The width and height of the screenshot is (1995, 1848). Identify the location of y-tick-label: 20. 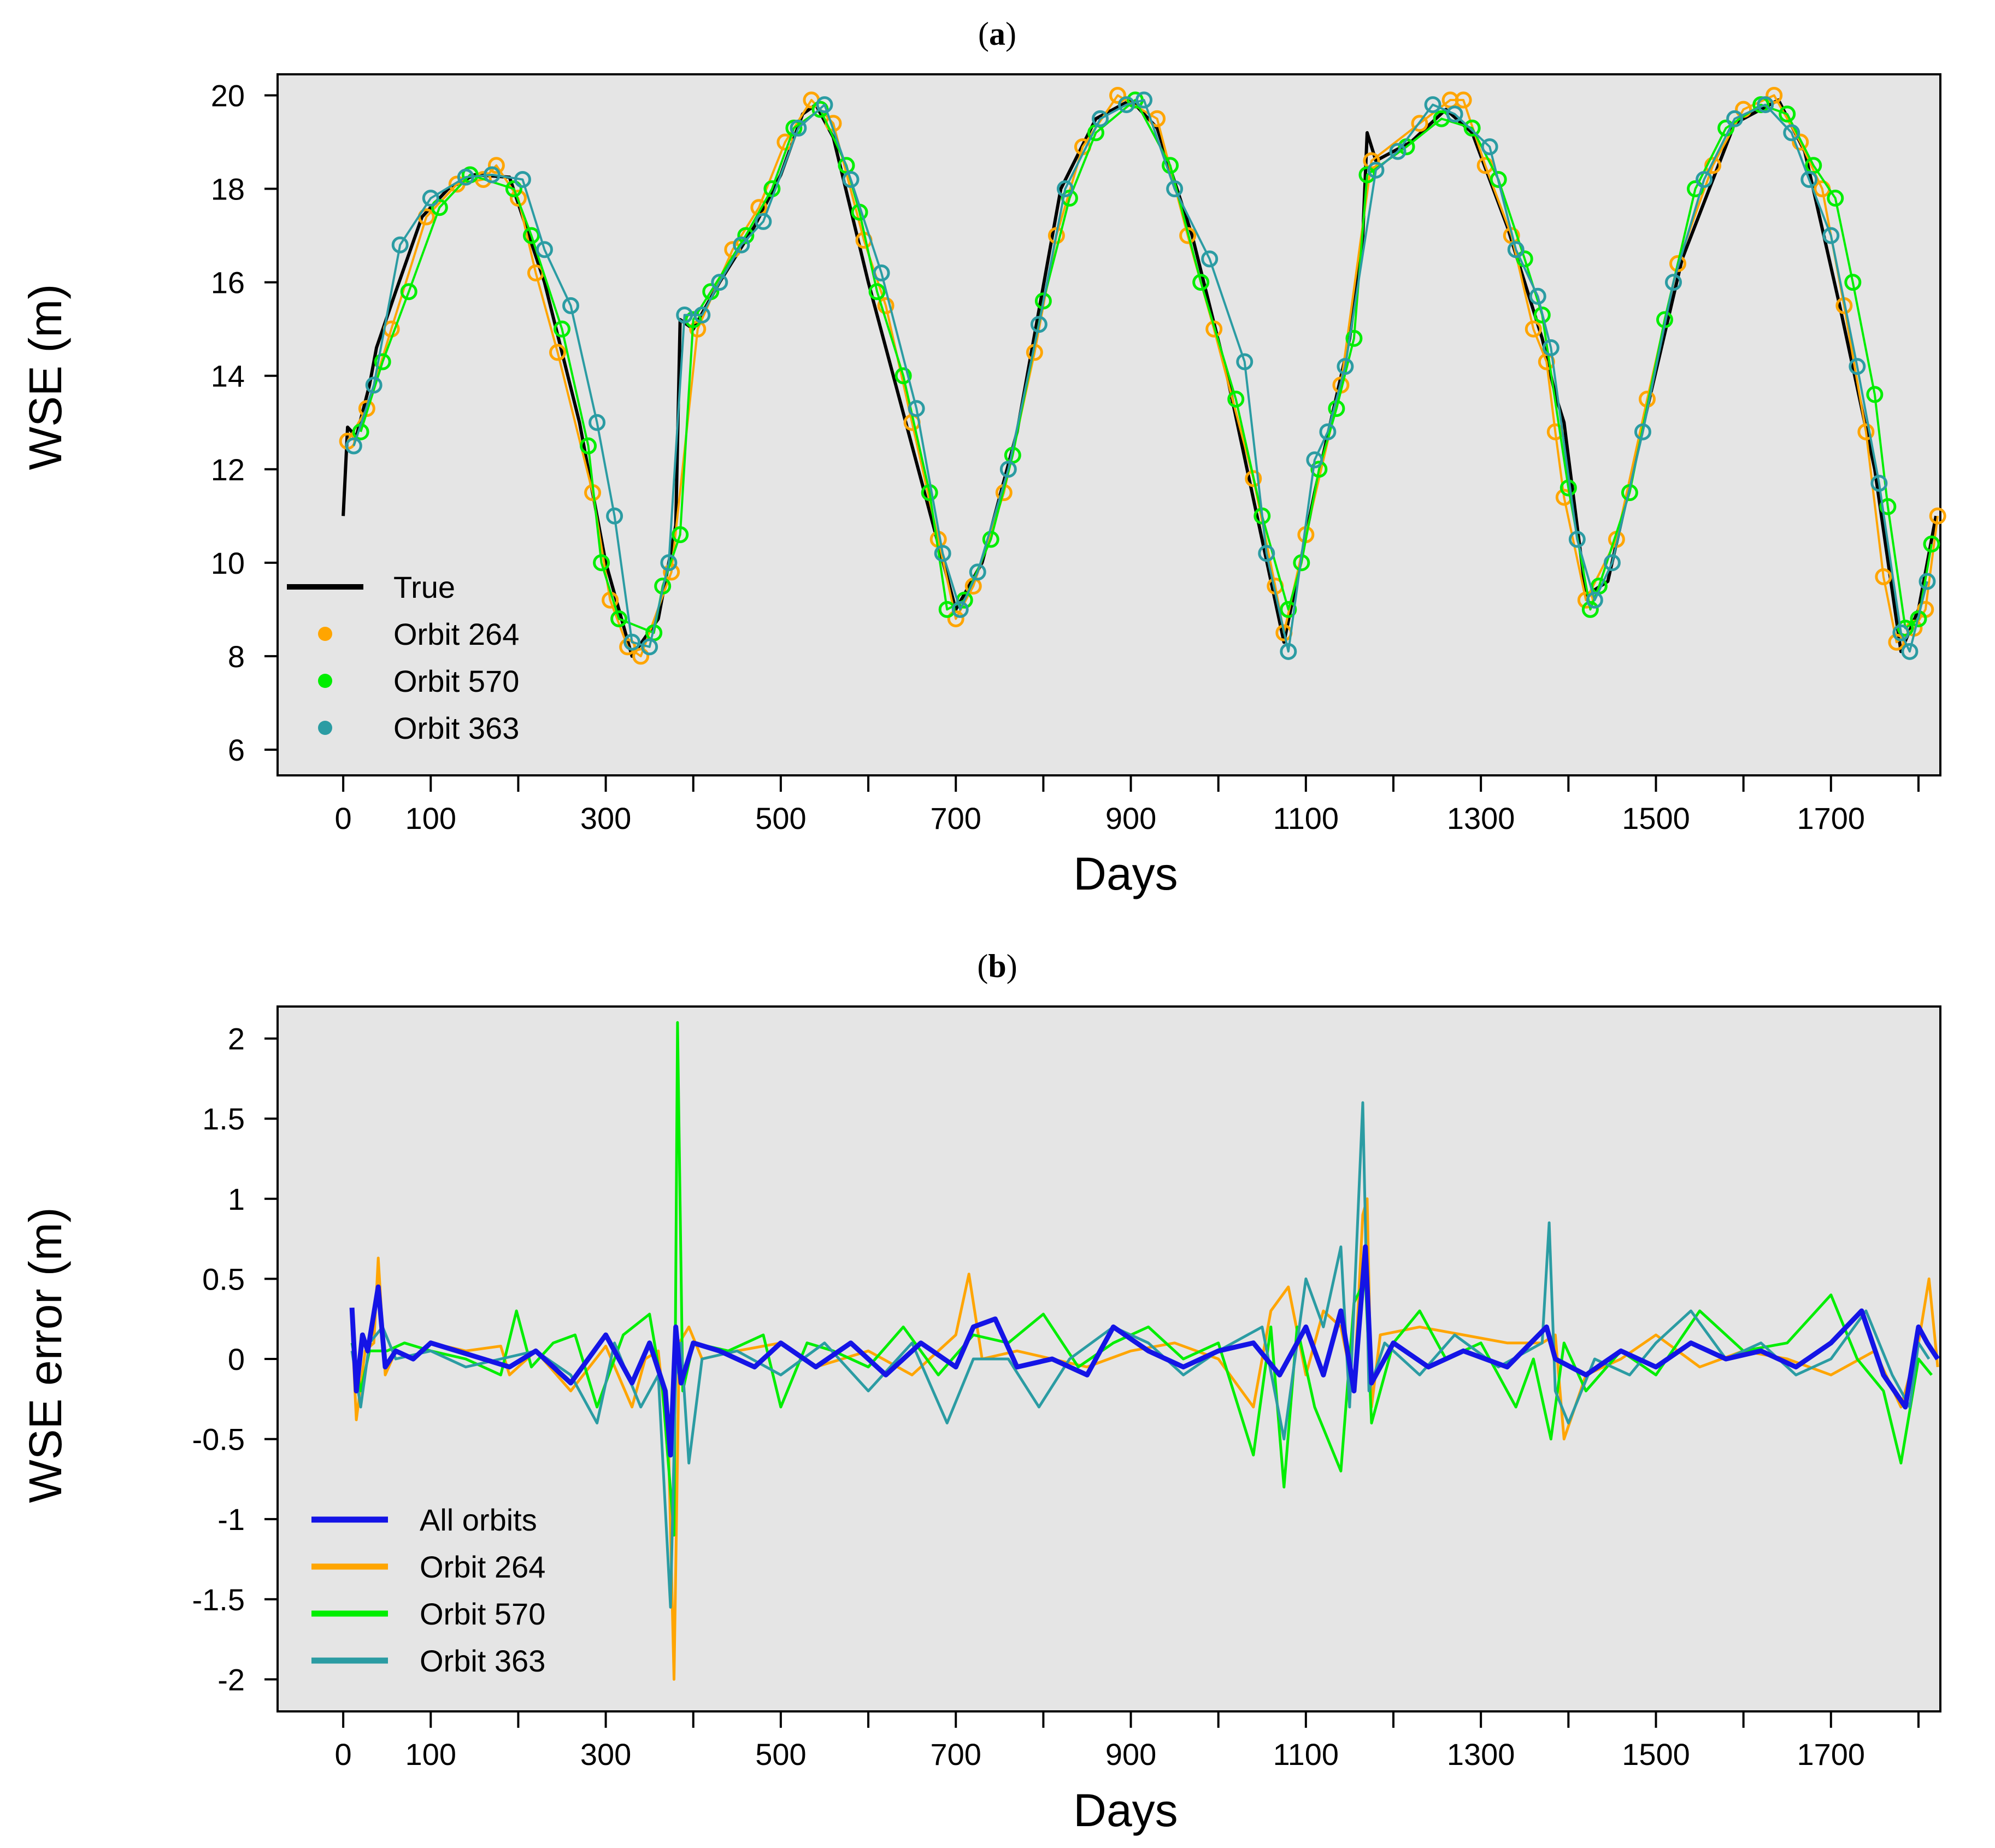
(228, 95).